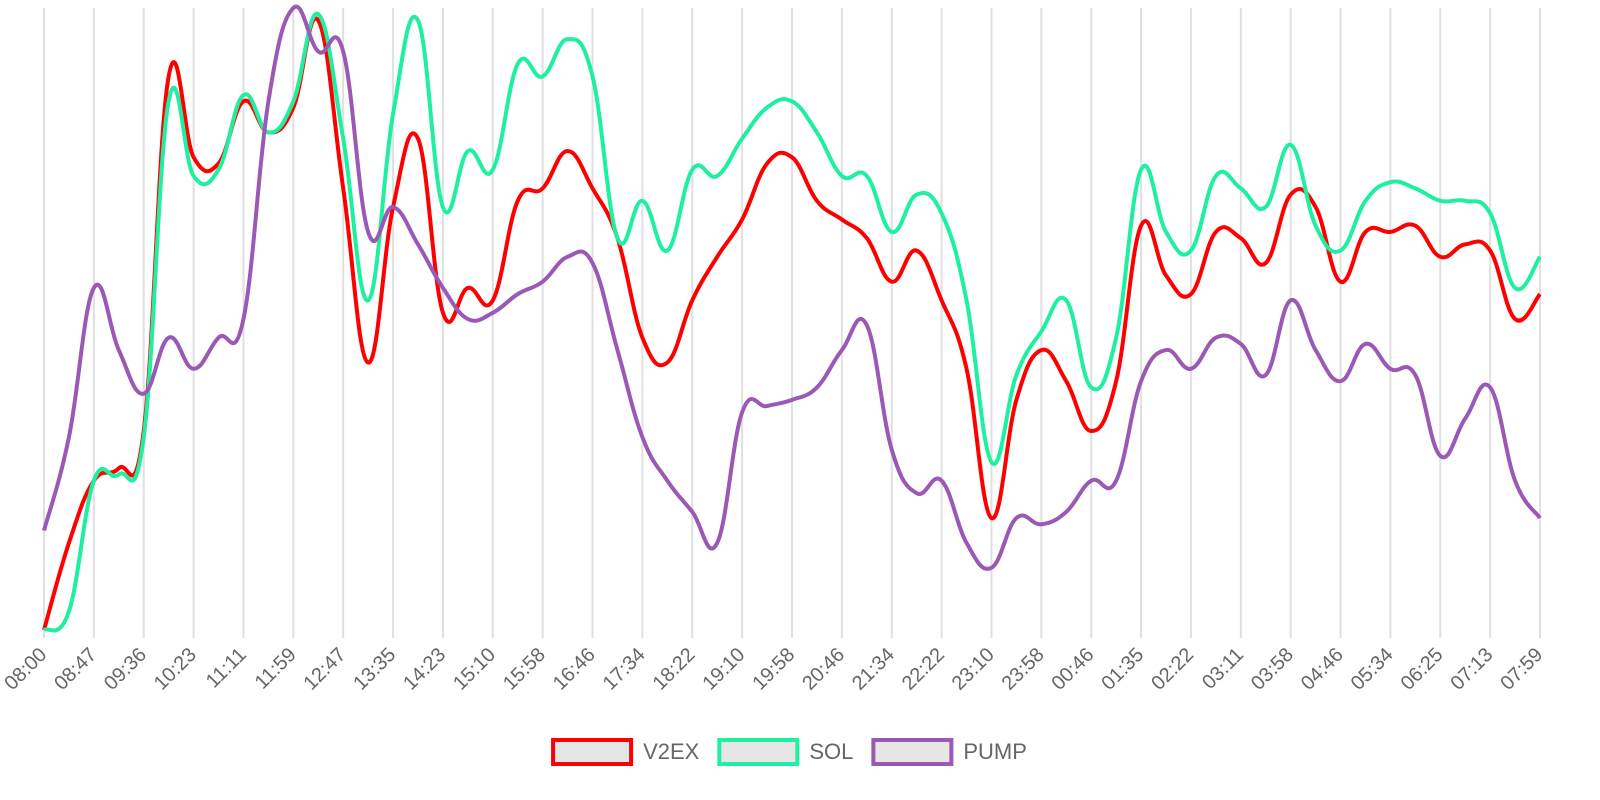 Image resolution: width=1600 pixels, height=800 pixels. Describe the element at coordinates (671, 751) in the screenshot. I see `legend-label: V2EX` at that location.